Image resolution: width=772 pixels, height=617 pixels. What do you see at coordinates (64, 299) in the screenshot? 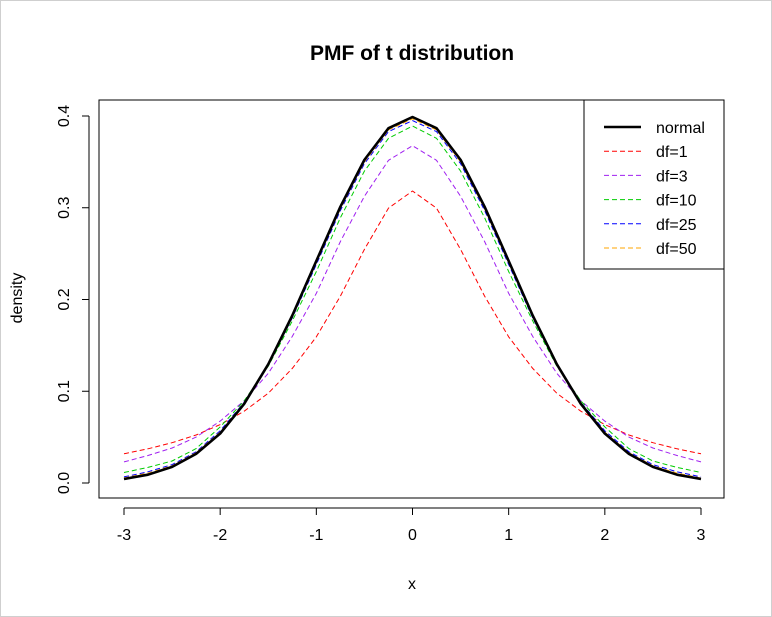
I see `y-tick-label: 0.2` at bounding box center [64, 299].